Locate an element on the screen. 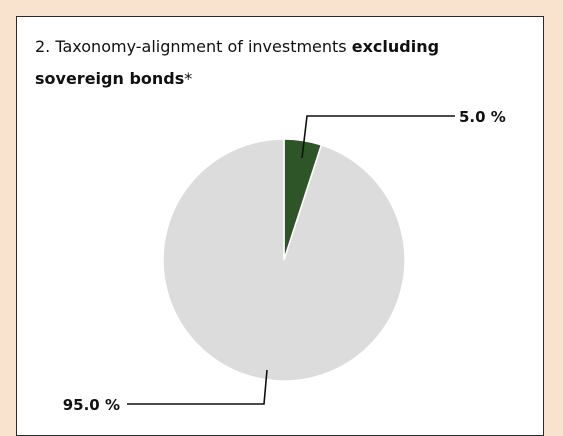  title-prefix: 2. Taxonomy-alignment of investments is located at coordinates (193, 46).